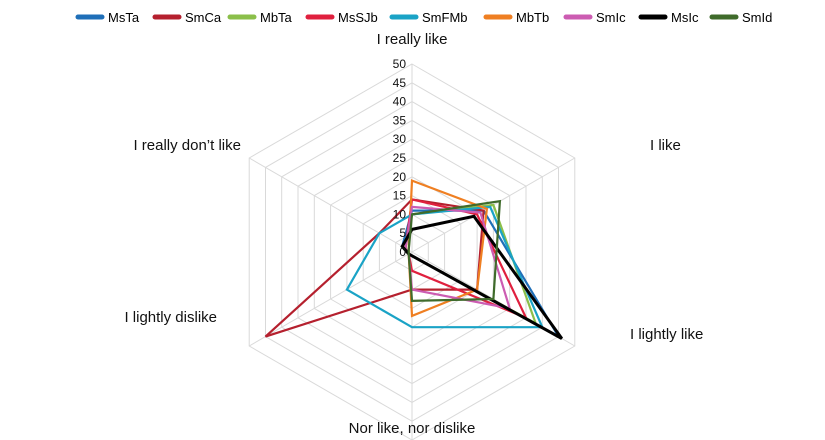  What do you see at coordinates (665, 145) in the screenshot?
I see `axis-label-1: I like` at bounding box center [665, 145].